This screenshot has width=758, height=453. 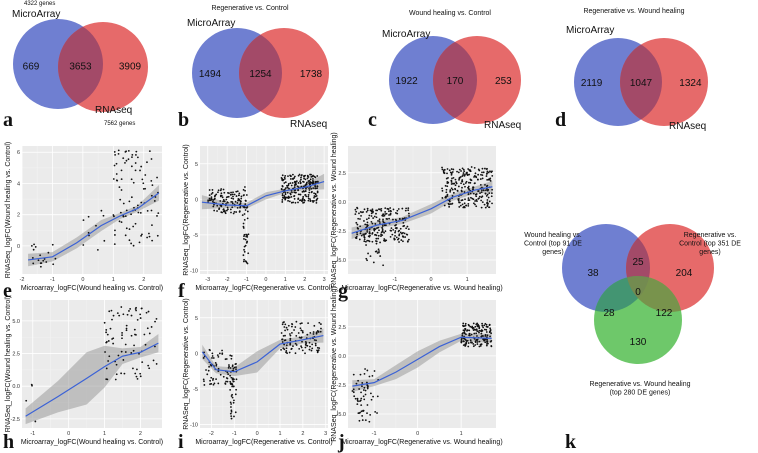 What do you see at coordinates (181, 442) in the screenshot?
I see `panel-letter-i: i` at bounding box center [181, 442].